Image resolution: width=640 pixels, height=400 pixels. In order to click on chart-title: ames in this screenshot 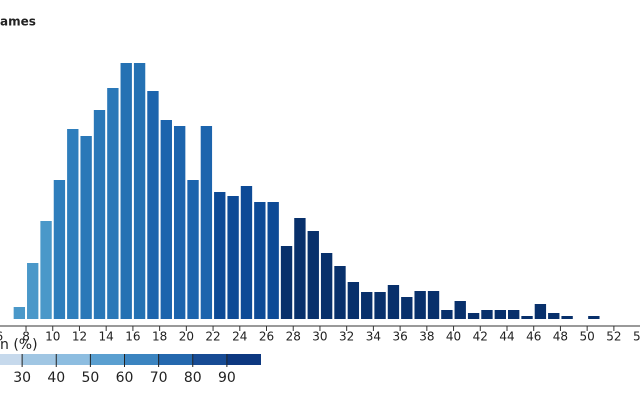, I will do `click(18, 22)`.